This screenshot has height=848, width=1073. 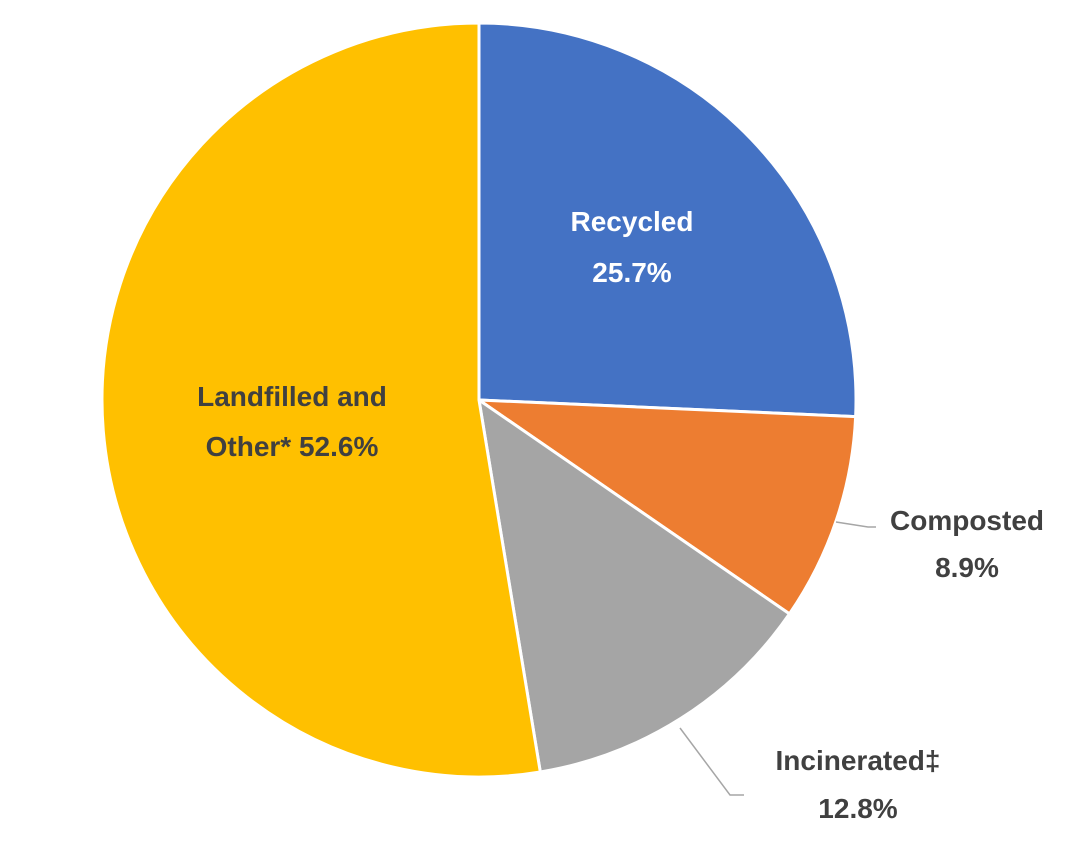 I want to click on slice-label-composted-name: Composted, so click(x=967, y=520).